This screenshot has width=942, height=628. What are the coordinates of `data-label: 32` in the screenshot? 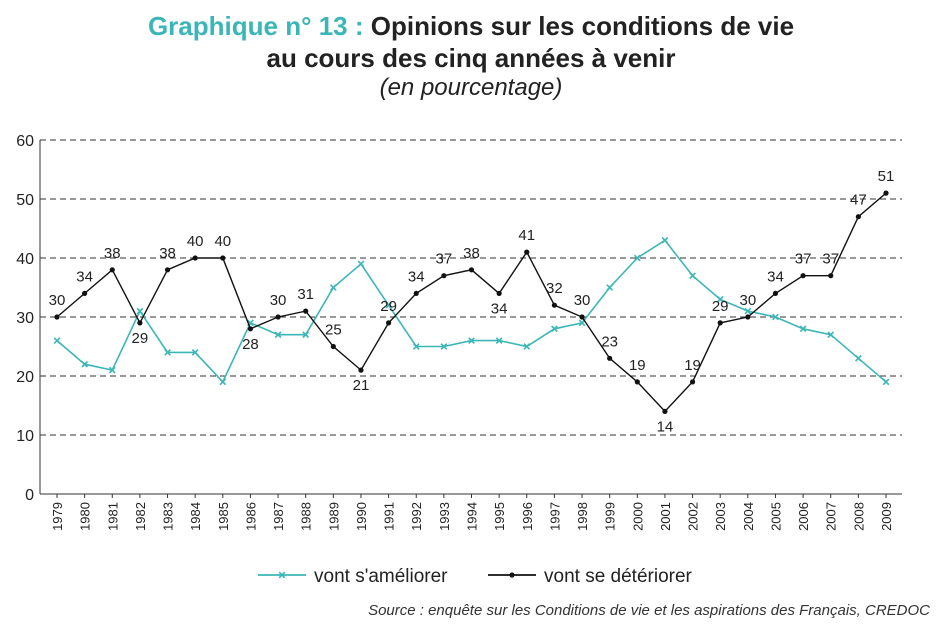 It's located at (554, 288).